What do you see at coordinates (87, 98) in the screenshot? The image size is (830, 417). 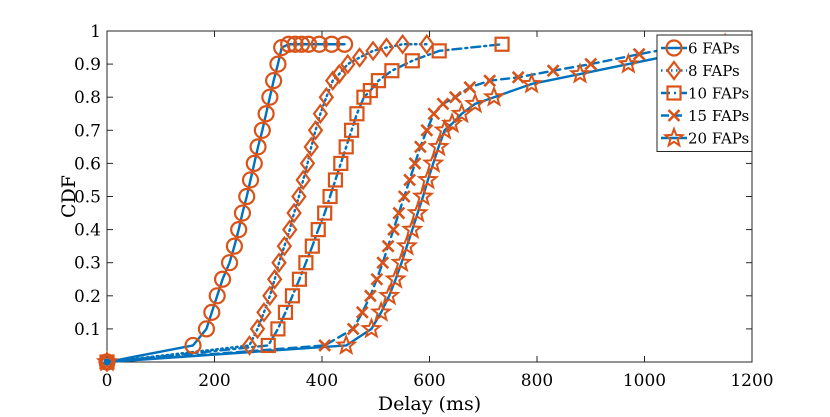 I see `y-tick-label: 0.8` at bounding box center [87, 98].